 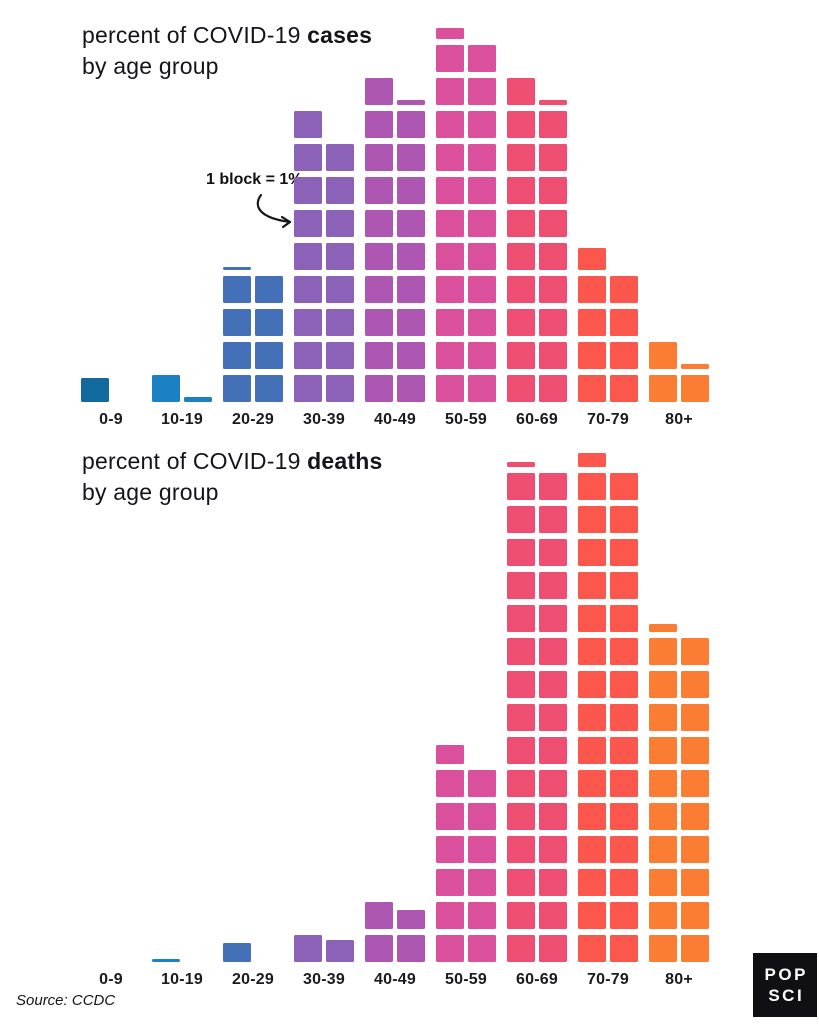 I want to click on cases-chart-title: percent of COVID-19 cases by age group, so click(x=227, y=51).